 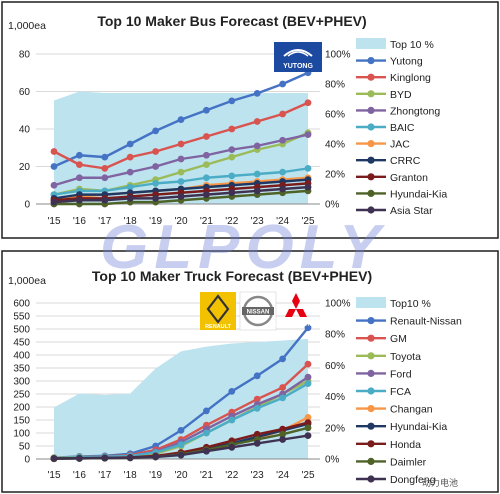 I want to click on legend-label: Honda, so click(x=405, y=445).